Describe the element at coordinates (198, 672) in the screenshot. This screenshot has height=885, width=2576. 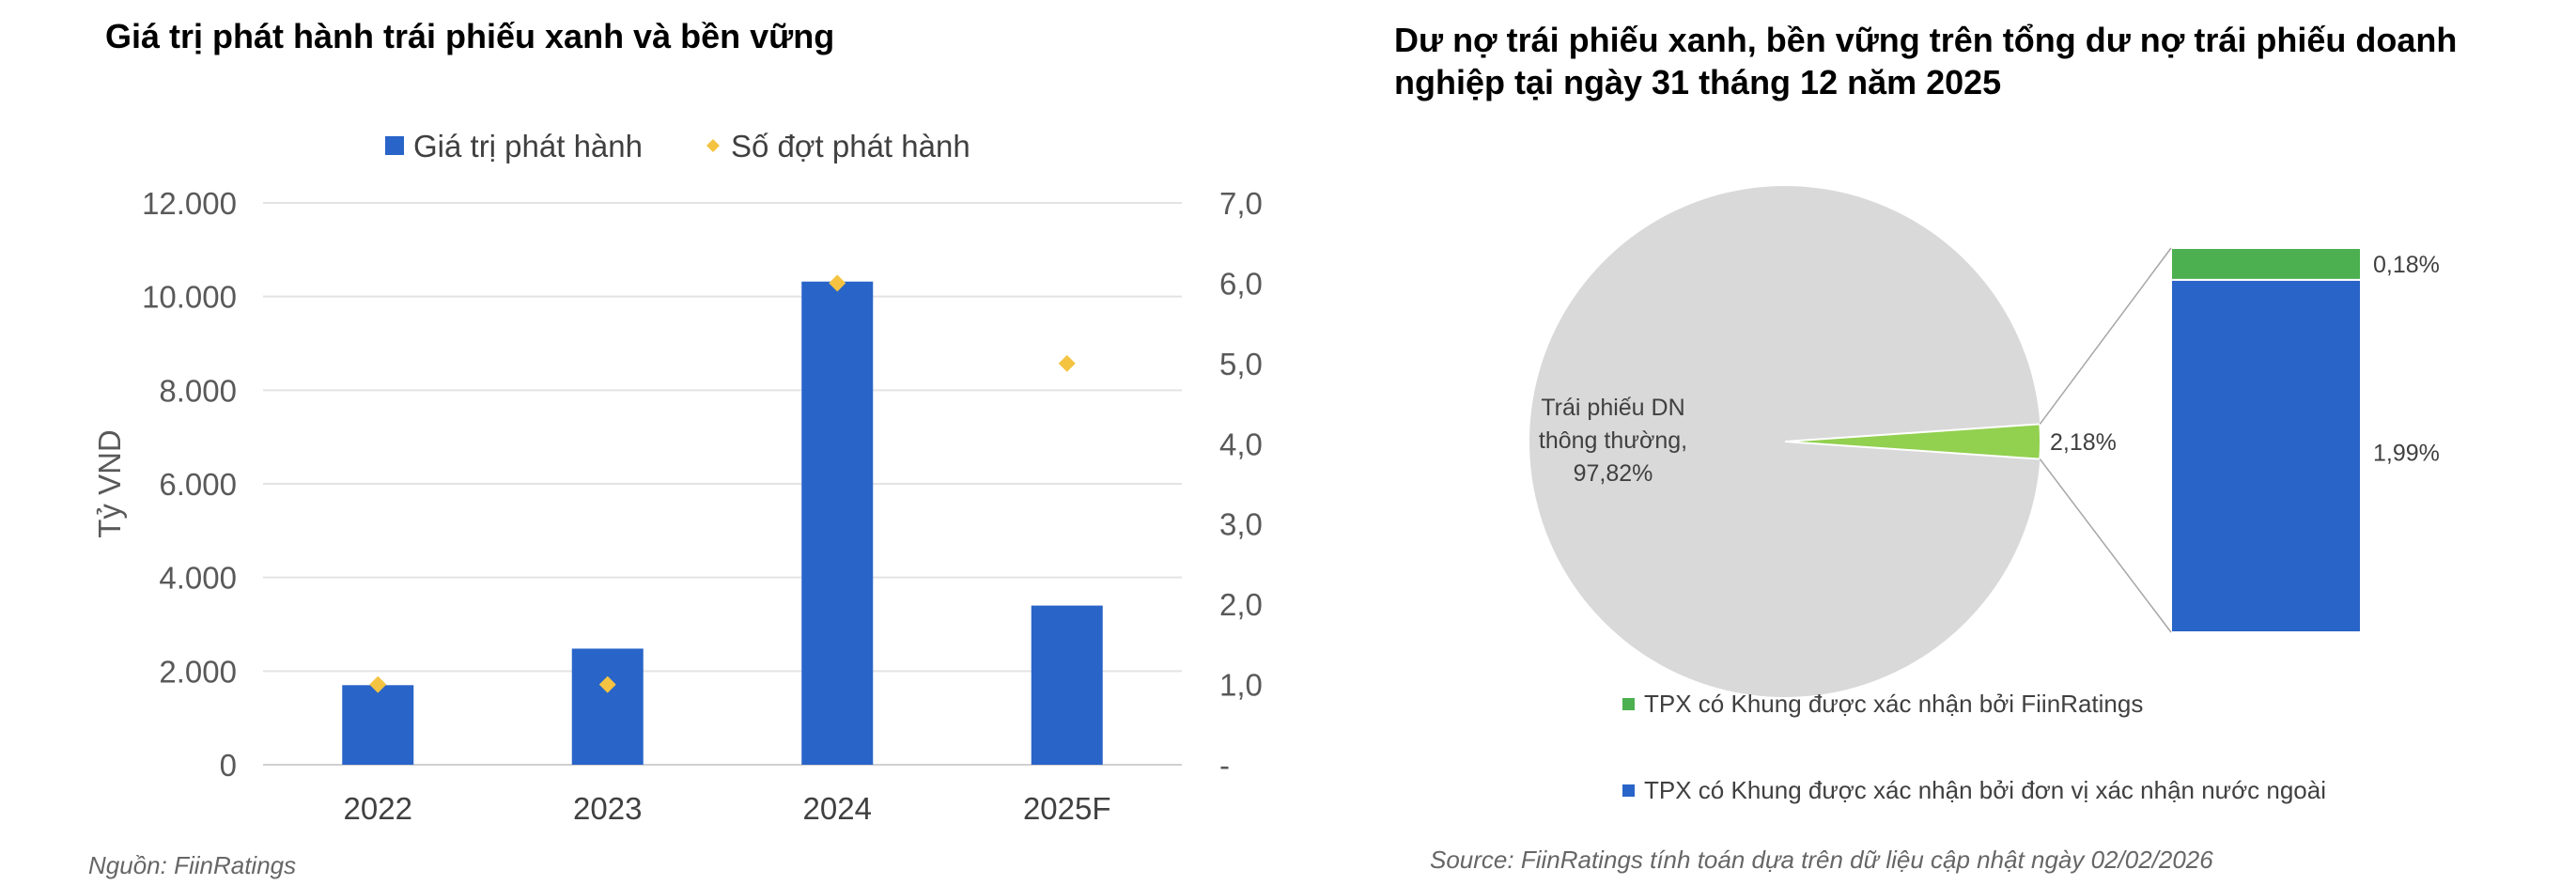
I see `y-tick-label: 2.000` at that location.